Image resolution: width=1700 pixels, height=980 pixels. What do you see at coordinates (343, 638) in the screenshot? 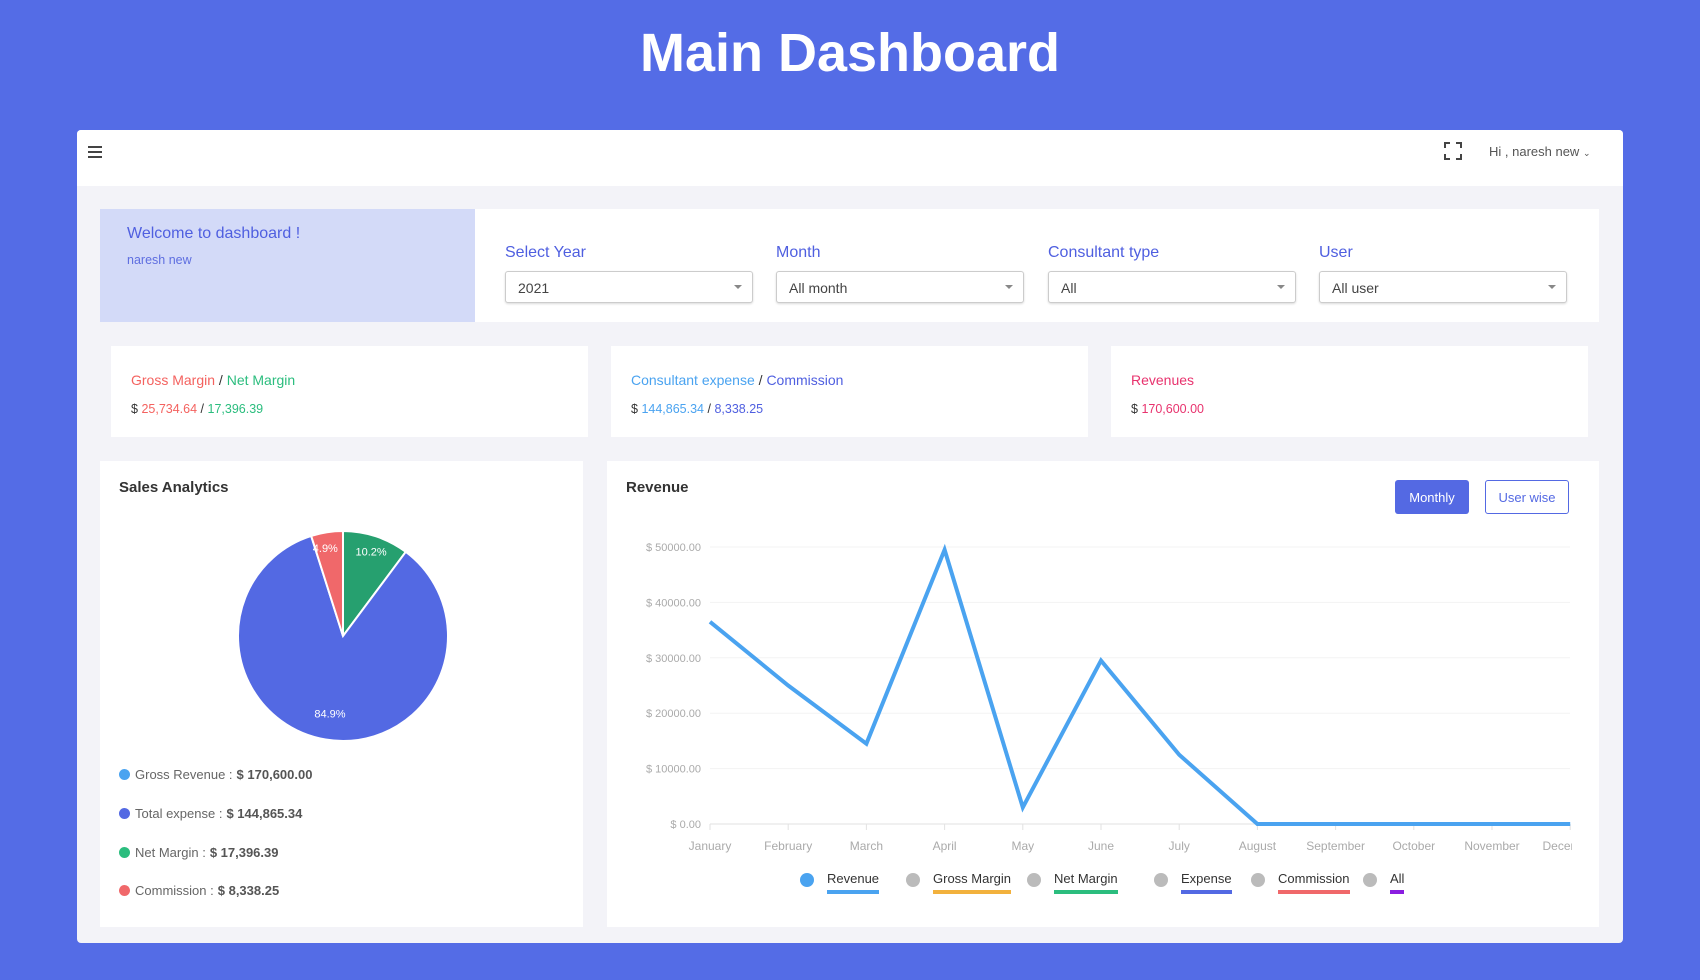
I see `pie-slice-total-expense` at bounding box center [343, 638].